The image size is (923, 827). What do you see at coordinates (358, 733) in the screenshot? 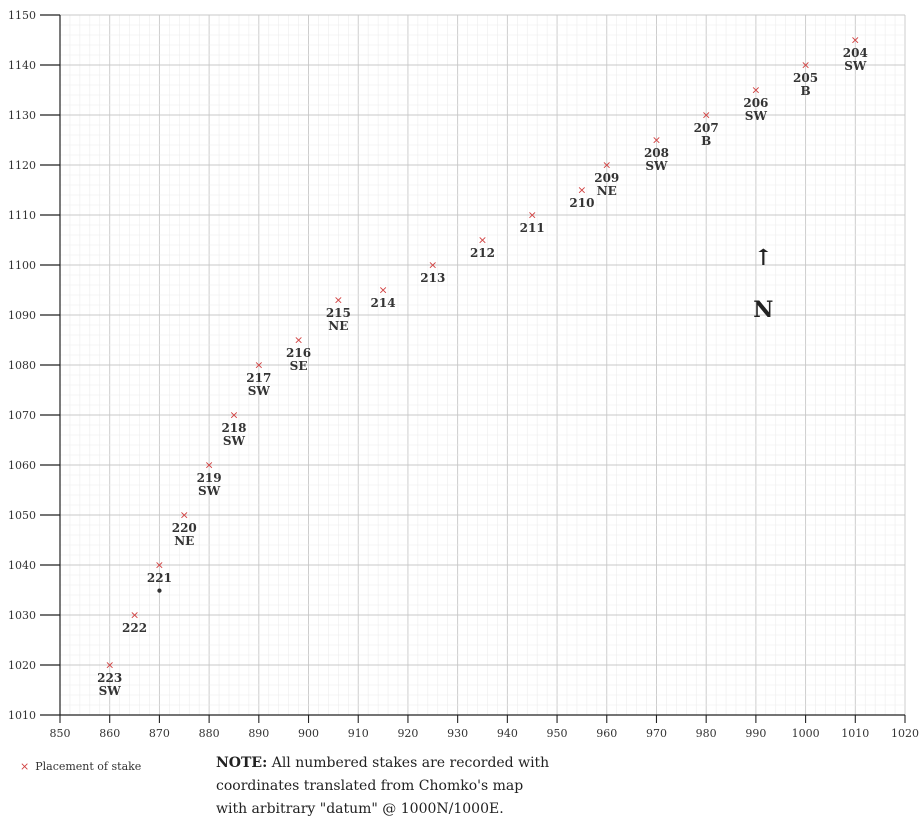
I see `x-tick-label: 910` at bounding box center [358, 733].